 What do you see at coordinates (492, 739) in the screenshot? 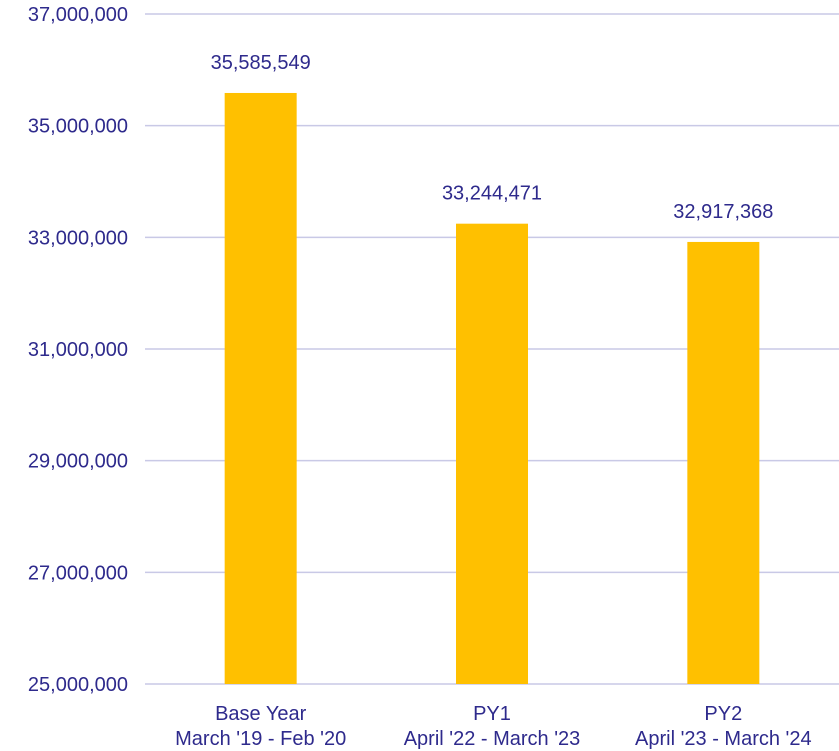
I see `category-label-line2: April '22 - March '23` at bounding box center [492, 739].